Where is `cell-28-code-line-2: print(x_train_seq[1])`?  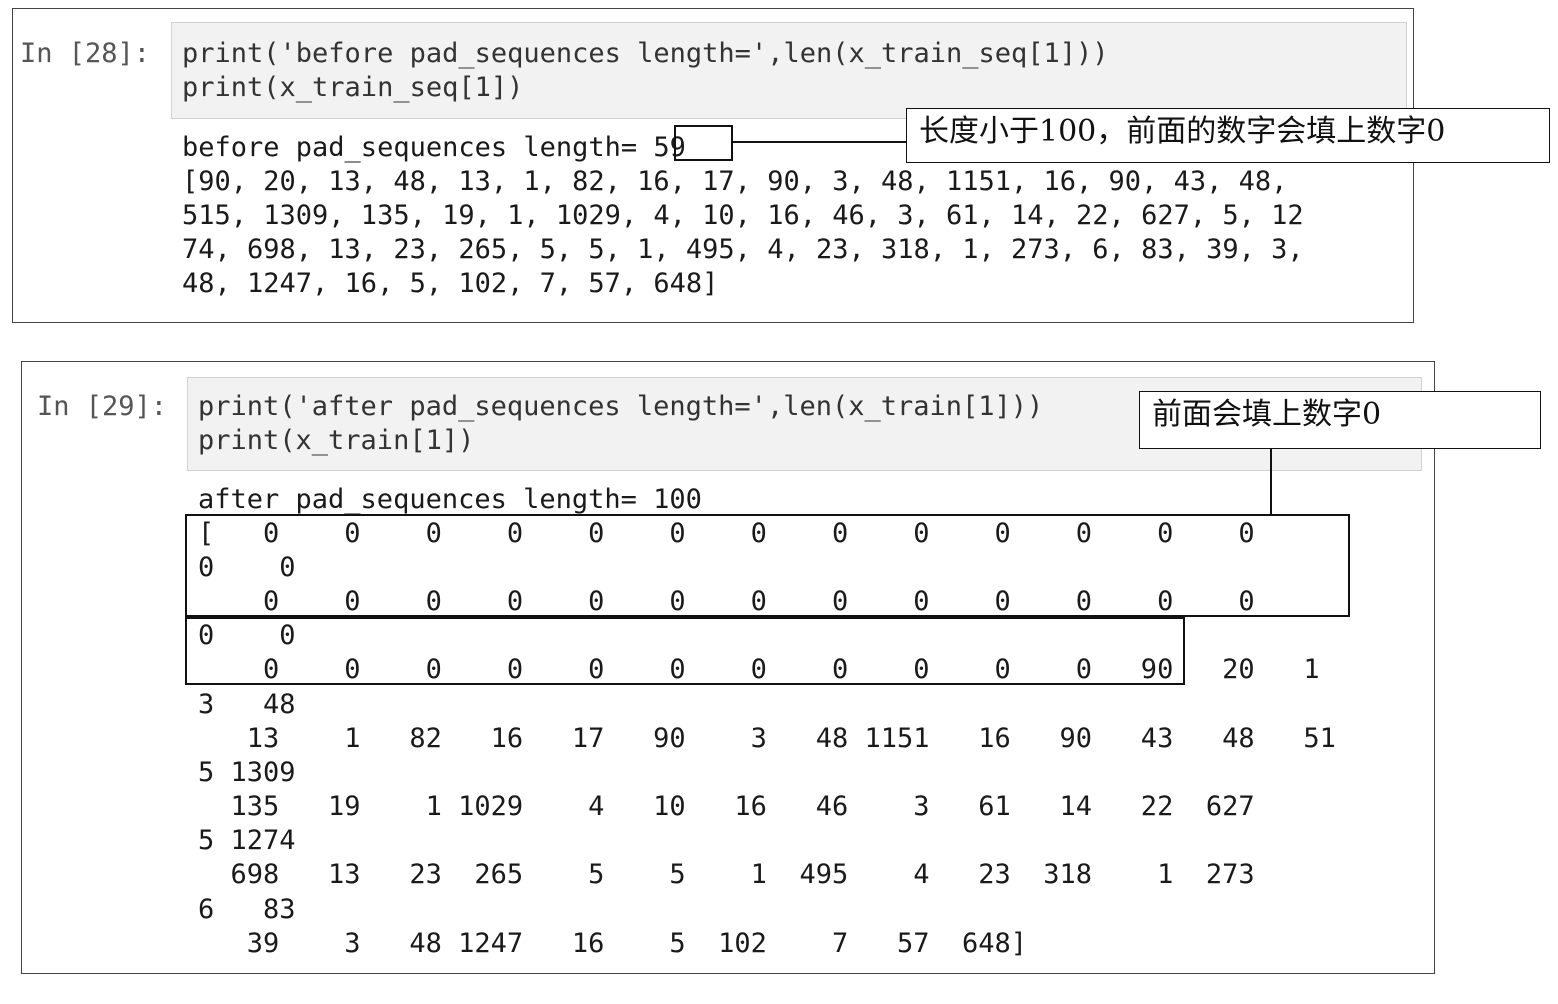
cell-28-code-line-2: print(x_train_seq[1]) is located at coordinates (353, 87).